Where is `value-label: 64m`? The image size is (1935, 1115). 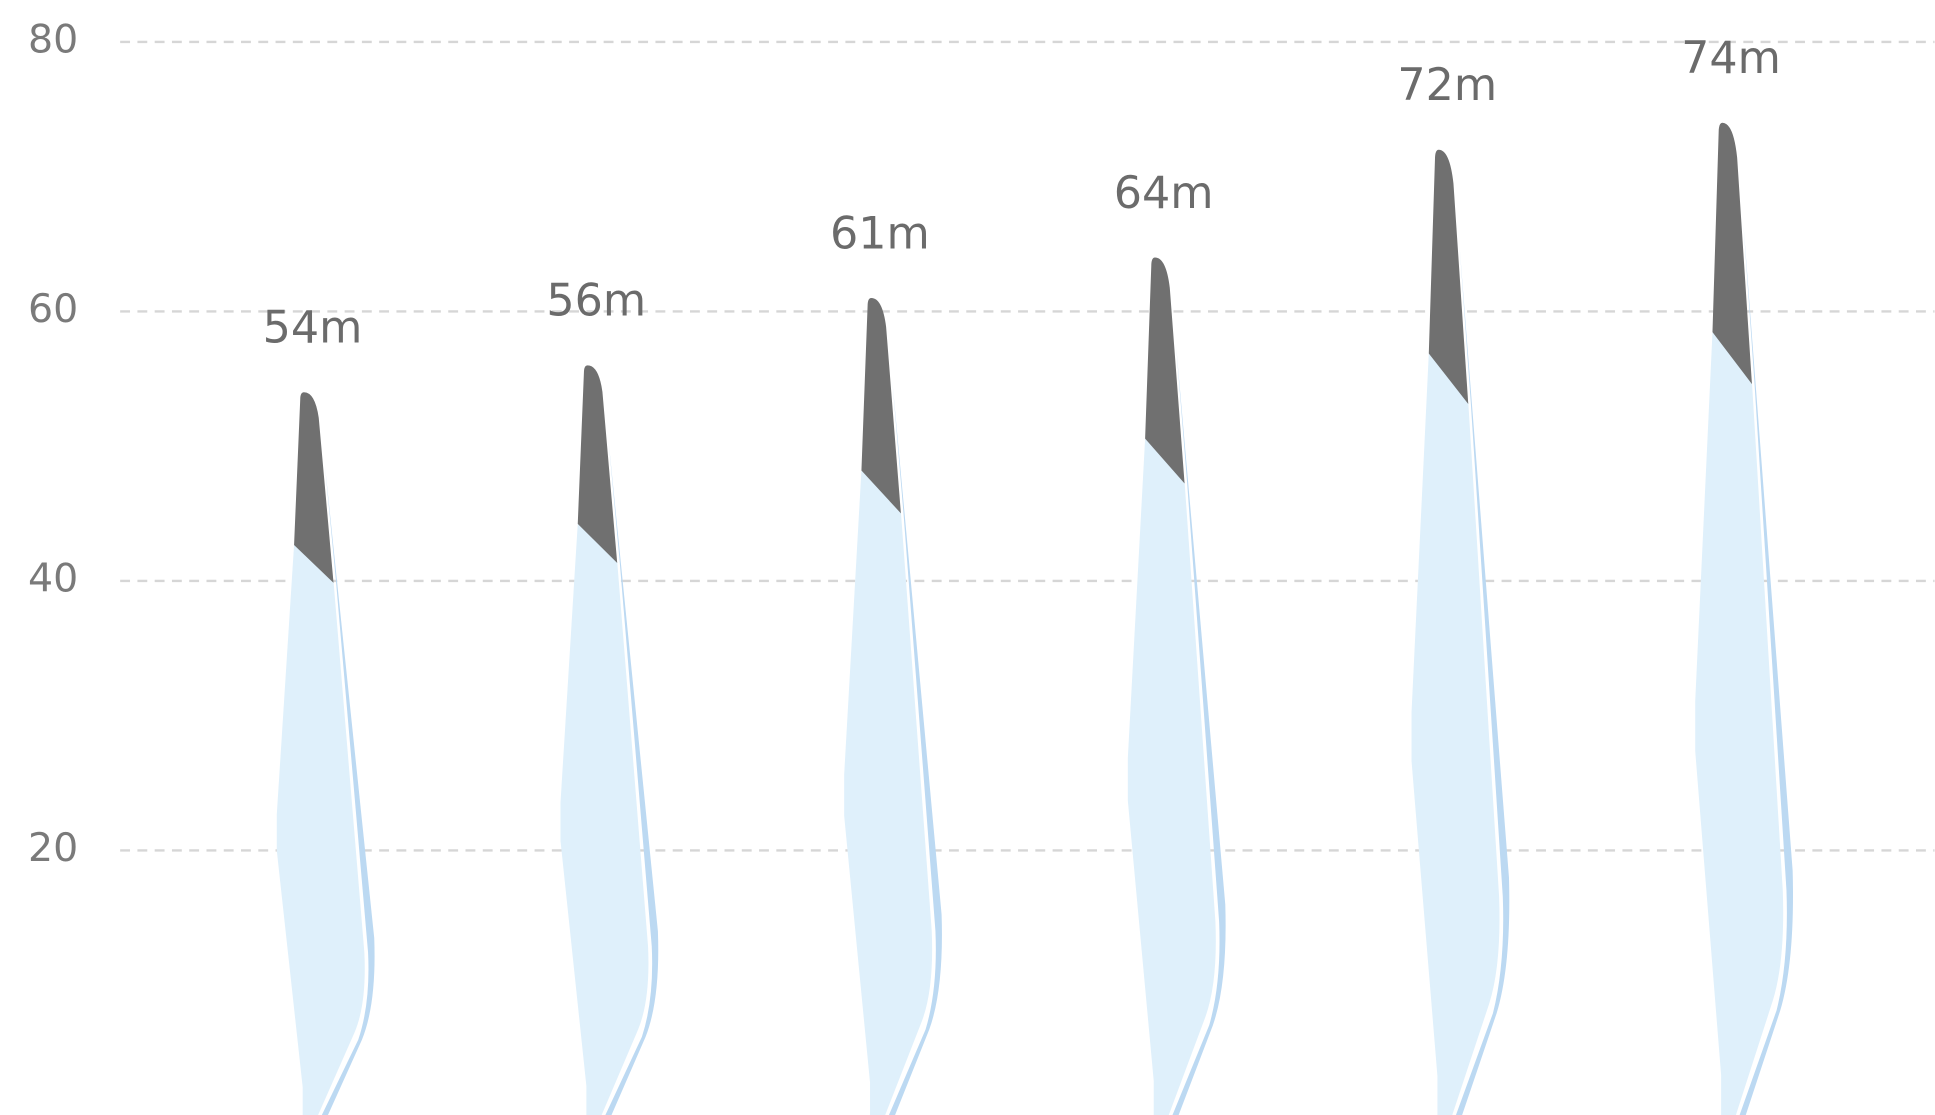
value-label: 64m is located at coordinates (1164, 193).